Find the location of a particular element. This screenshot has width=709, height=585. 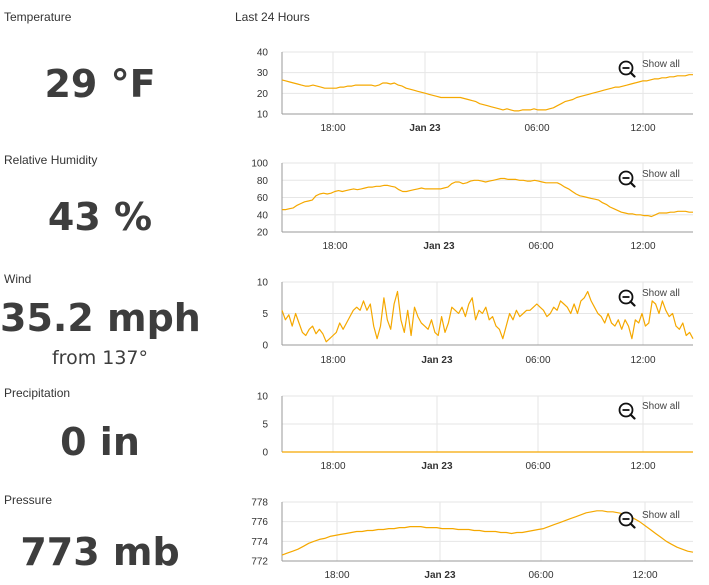

y-tick-label: 60 is located at coordinates (263, 198).